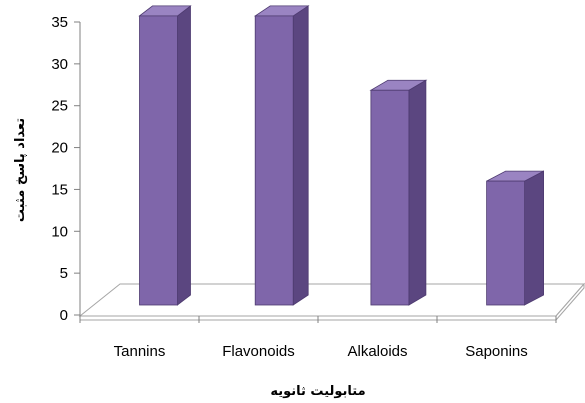 This screenshot has width=585, height=403. What do you see at coordinates (317, 391) in the screenshot?
I see `x-axis-title: متابولیت ثانویه` at bounding box center [317, 391].